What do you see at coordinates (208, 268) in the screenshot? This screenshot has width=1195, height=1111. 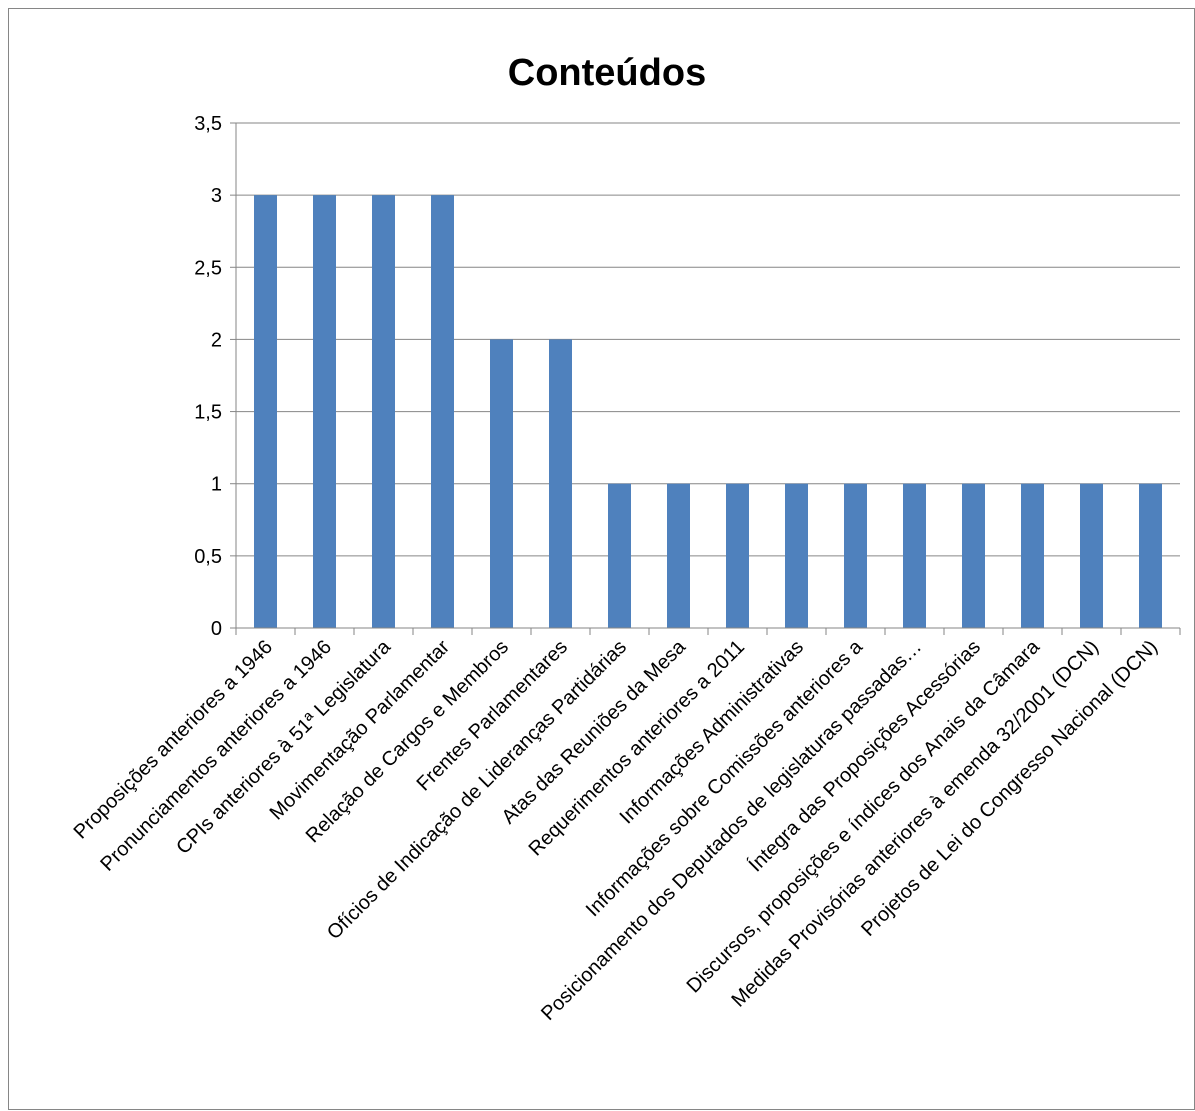 I see `y-tick-label: 2,5` at bounding box center [208, 268].